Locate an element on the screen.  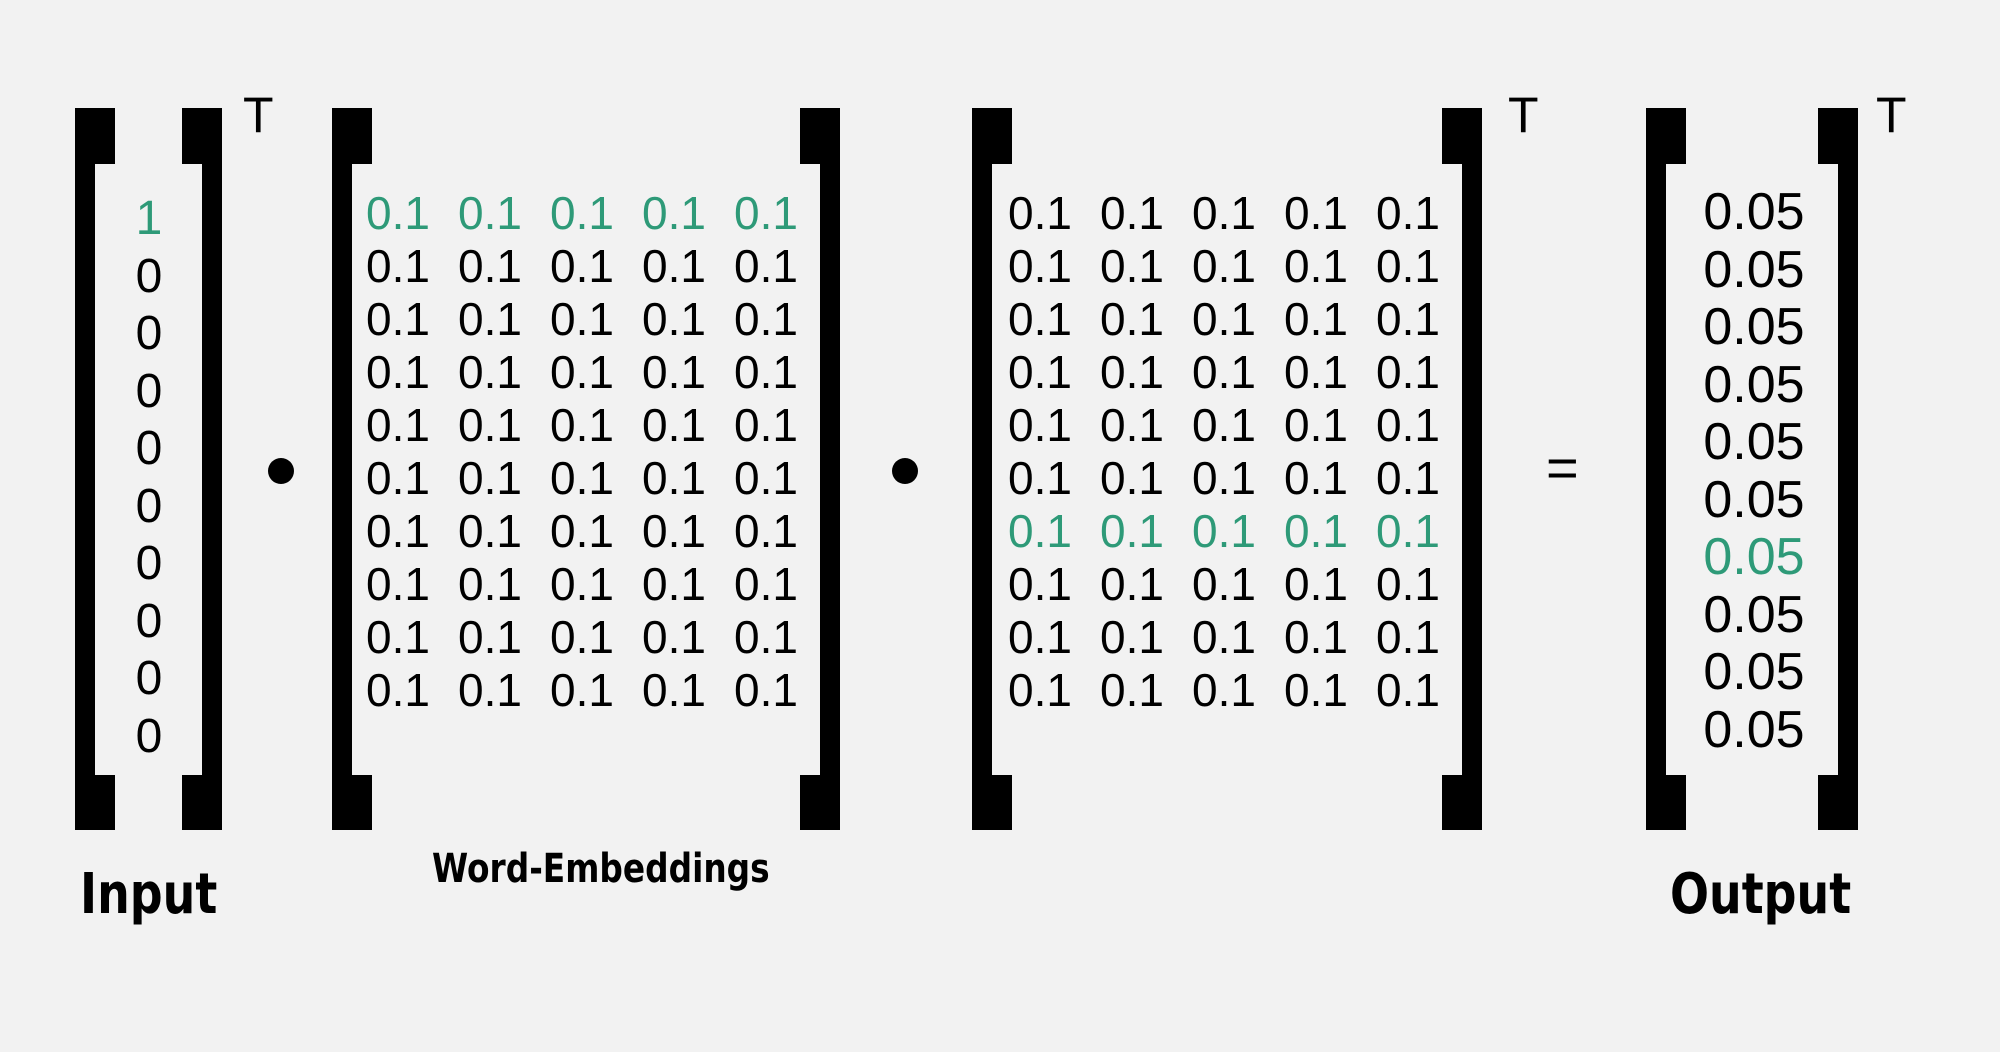
output-values: 0.05 0.05 0.05 0.05 0.05 0.05 0.05 0.05 0.05 0.05 is located at coordinates (1754, 471).